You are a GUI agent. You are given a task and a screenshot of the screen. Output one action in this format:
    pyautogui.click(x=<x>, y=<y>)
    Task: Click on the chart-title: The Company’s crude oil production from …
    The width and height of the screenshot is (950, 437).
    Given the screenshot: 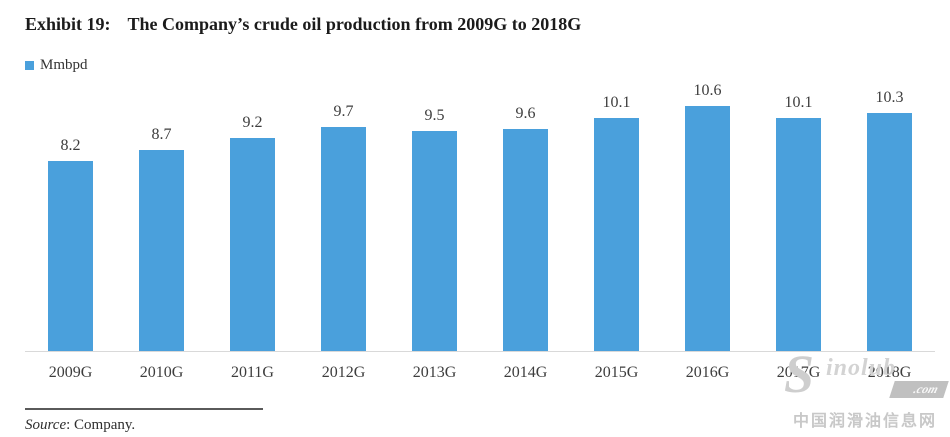 What is the action you would take?
    pyautogui.click(x=354, y=24)
    